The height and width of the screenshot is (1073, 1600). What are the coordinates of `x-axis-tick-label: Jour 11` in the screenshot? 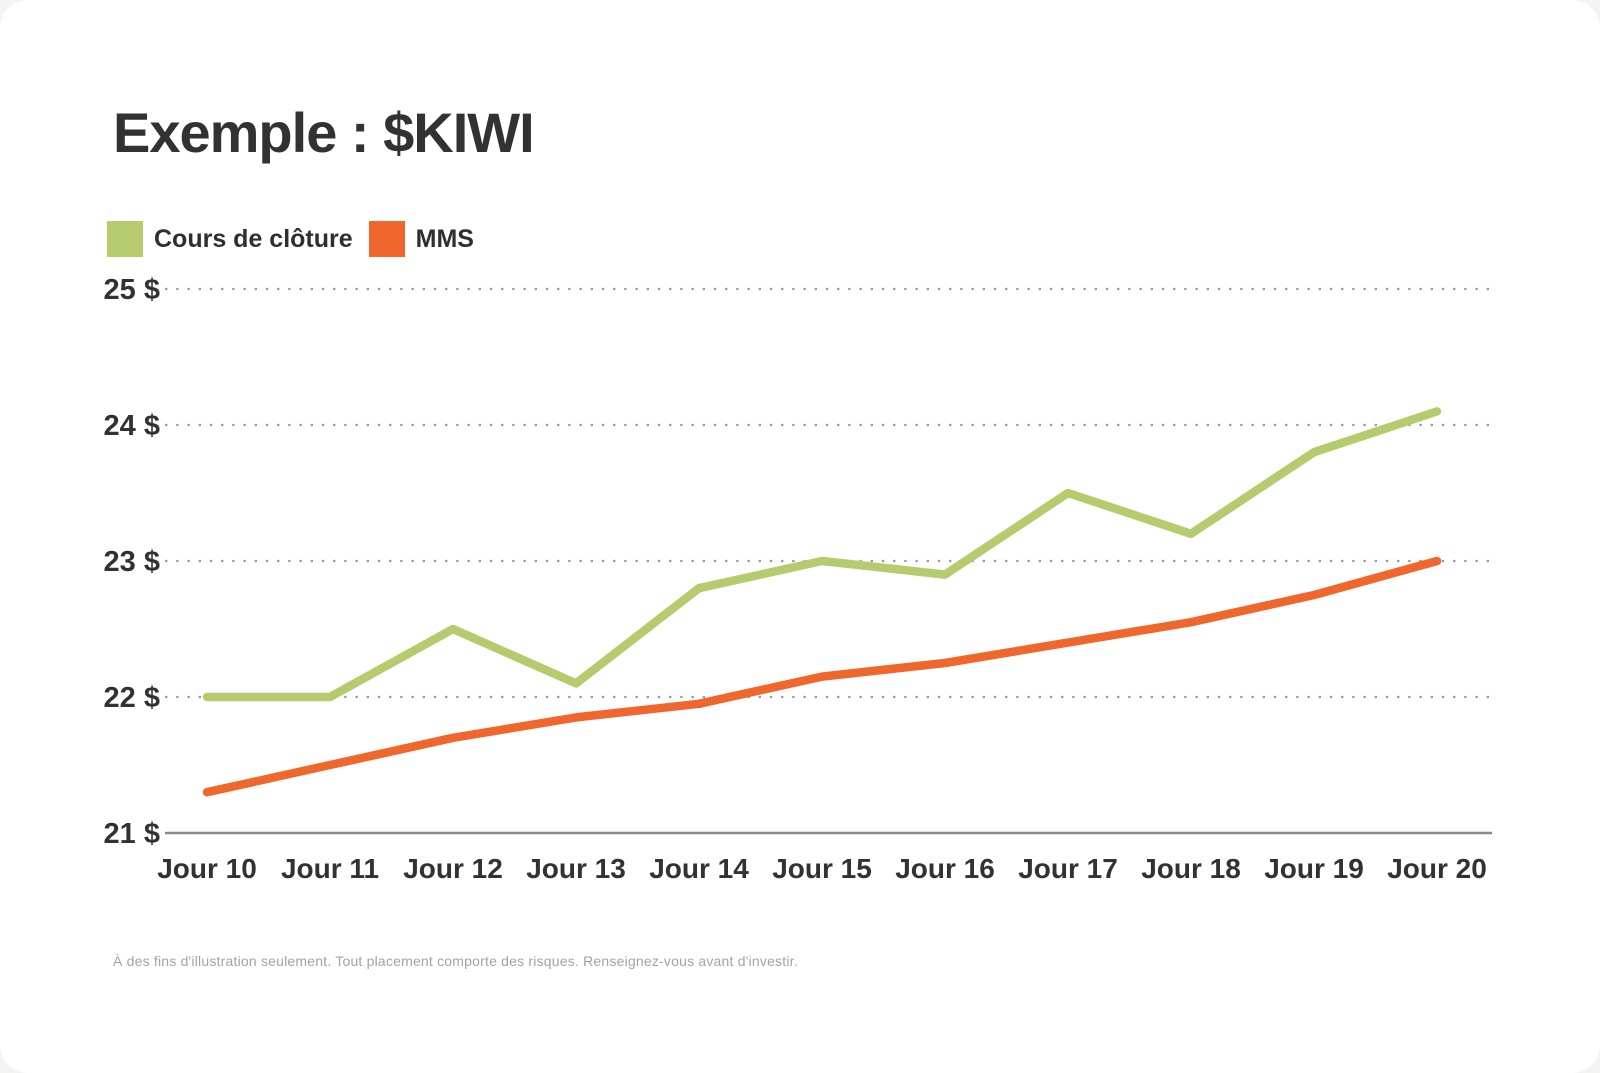 It's located at (330, 868).